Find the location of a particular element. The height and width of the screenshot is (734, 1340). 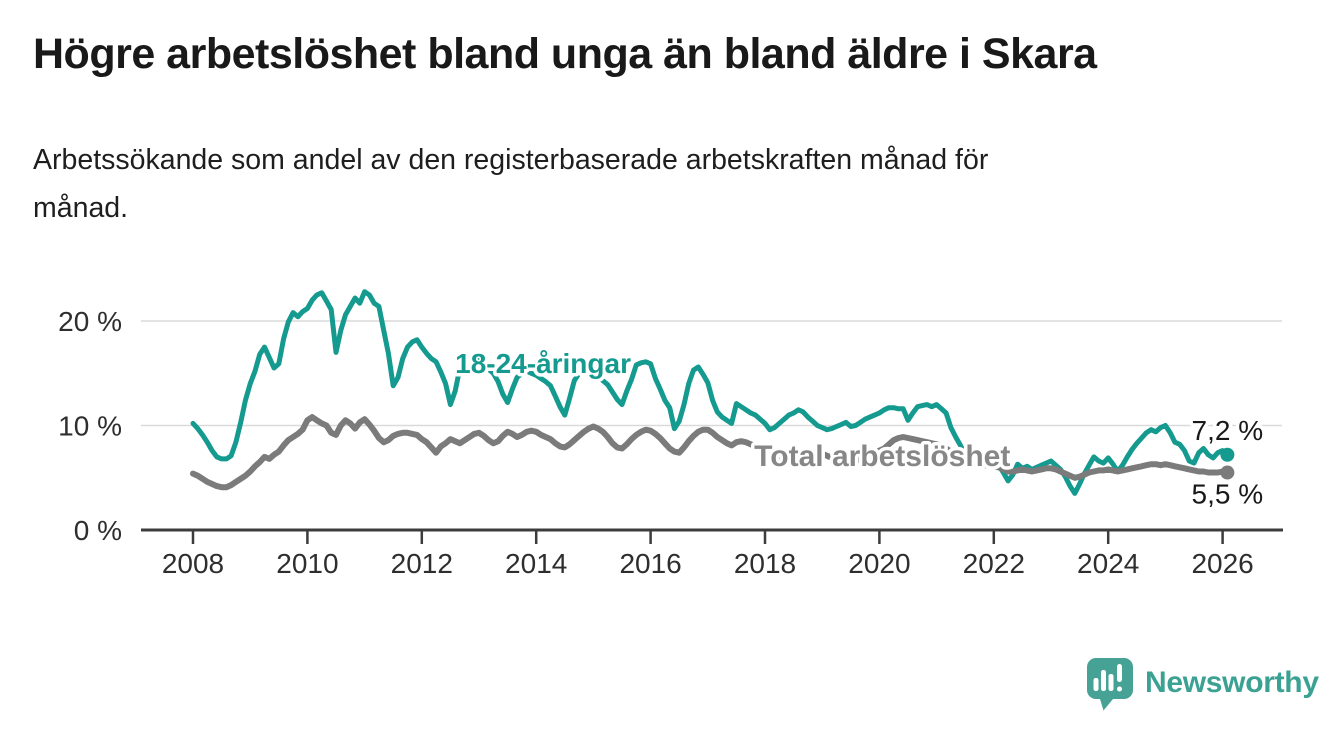

bar-short is located at coordinates (1096, 684).